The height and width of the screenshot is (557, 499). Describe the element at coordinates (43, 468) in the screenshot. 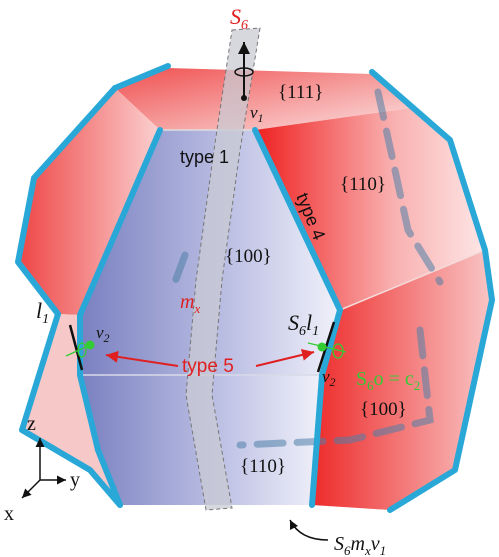

I see `coordinate-axes` at that location.